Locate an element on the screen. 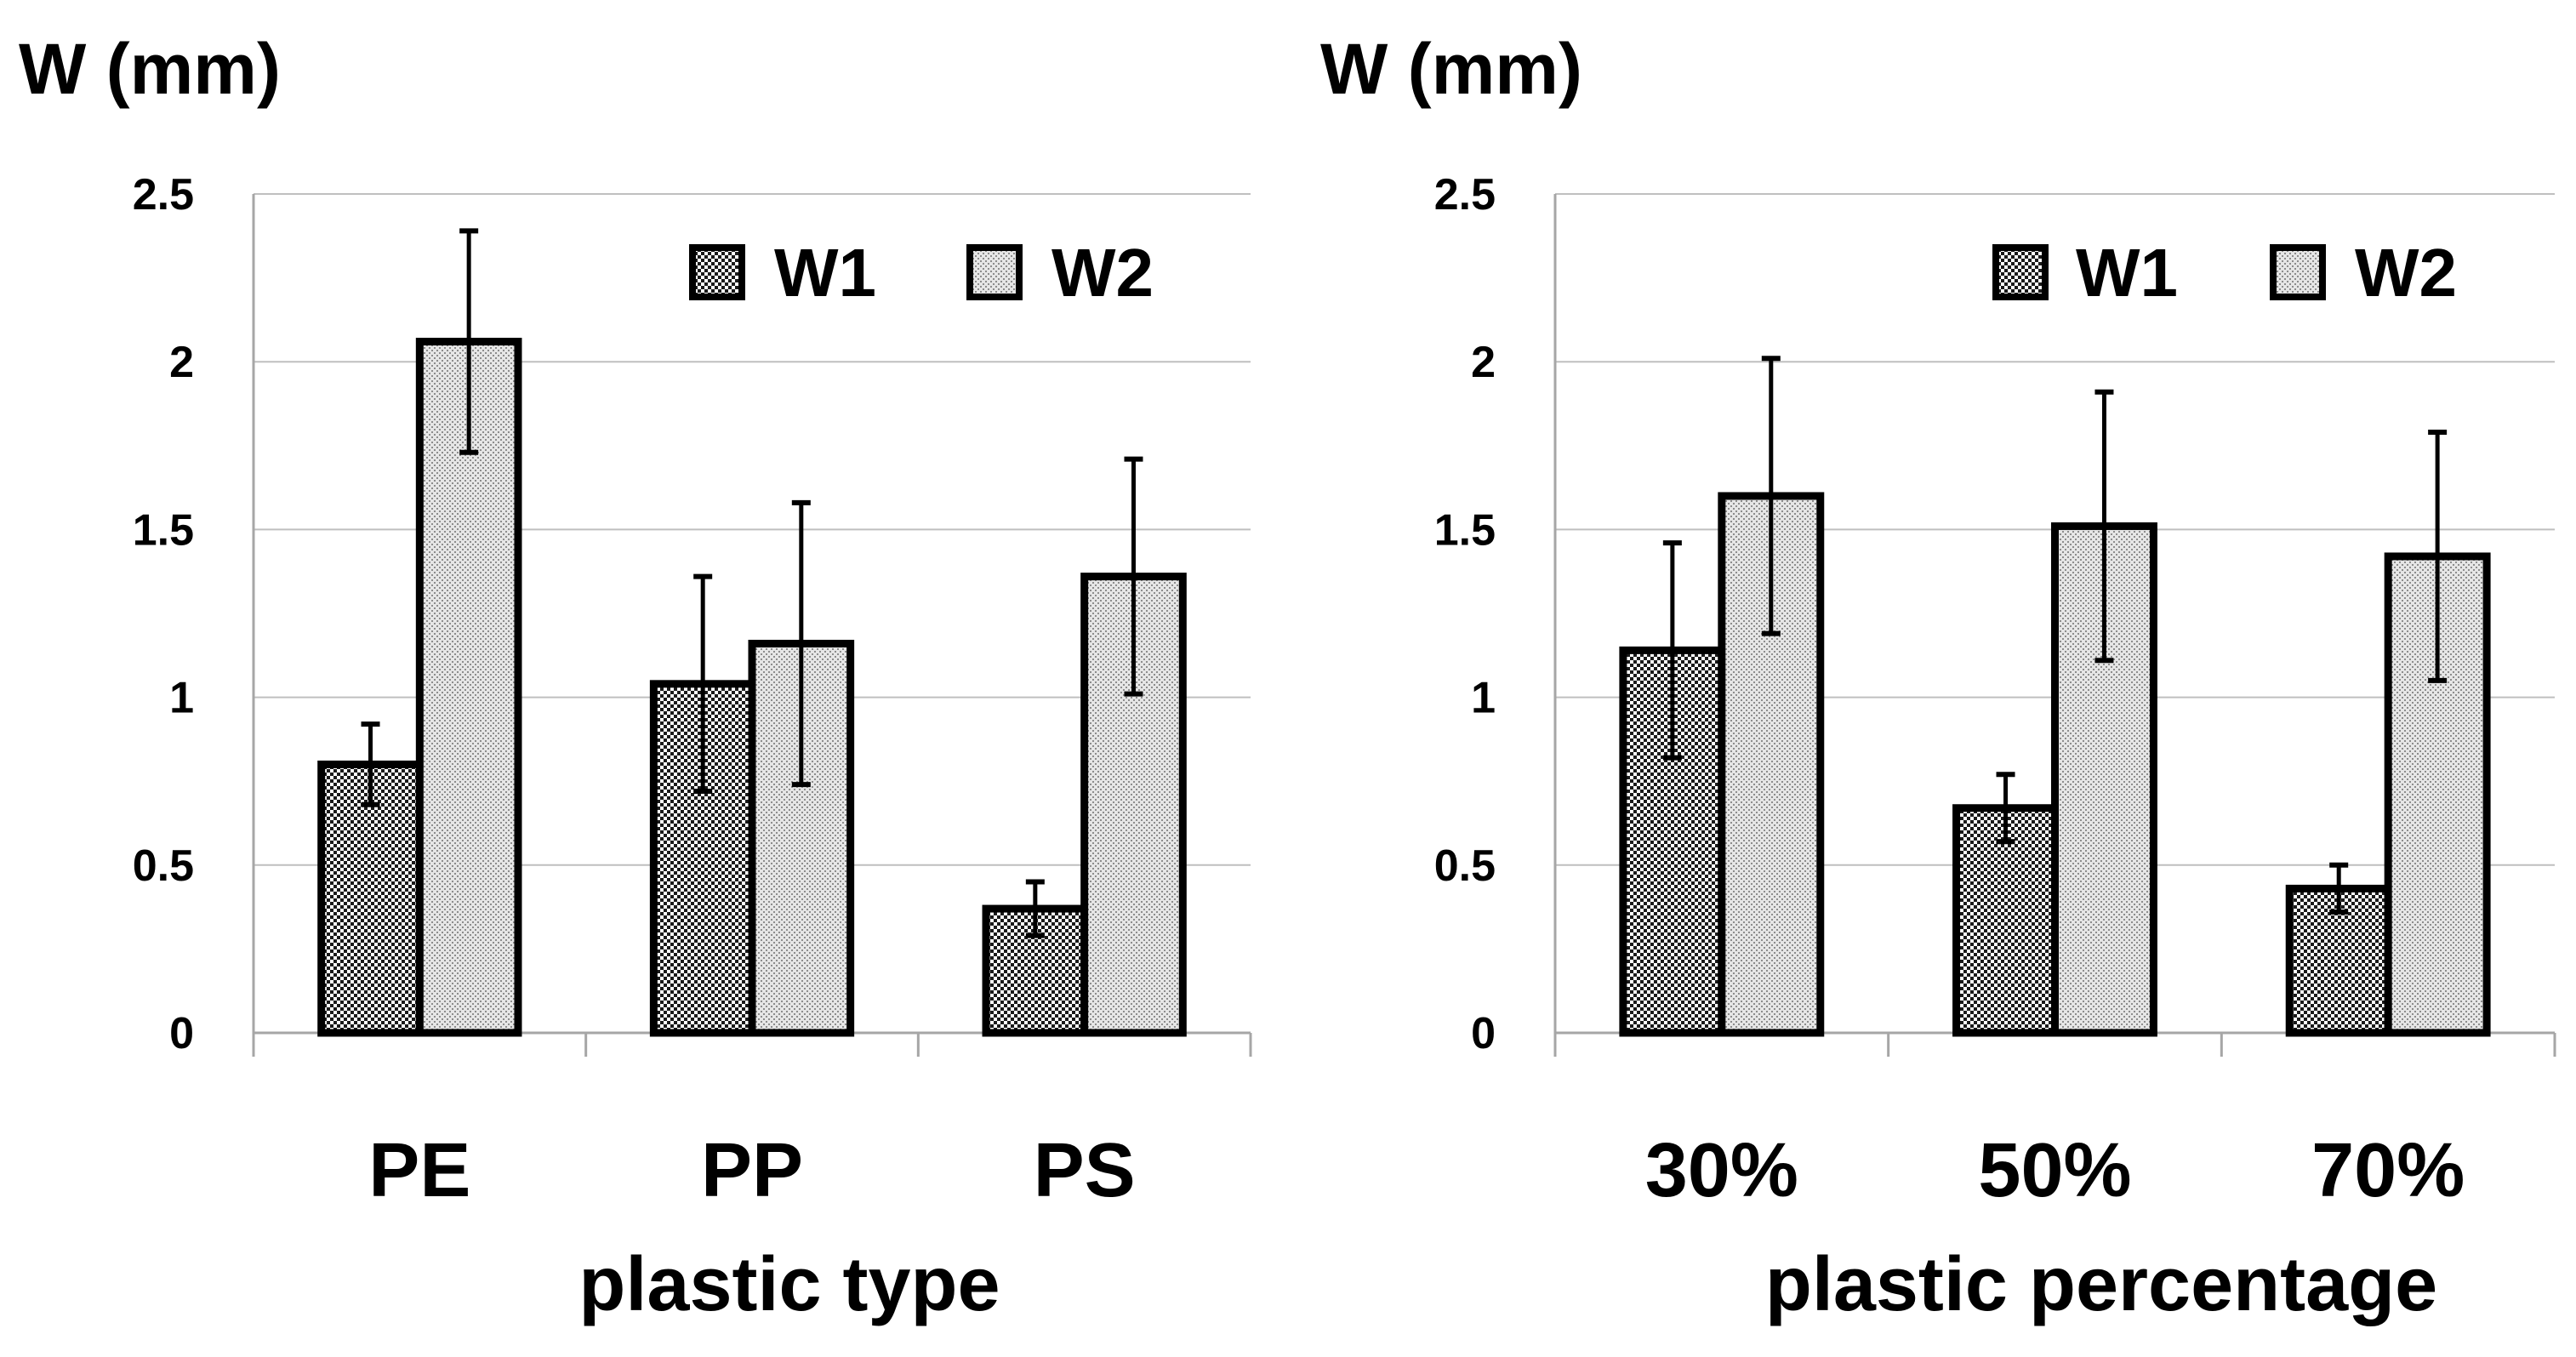 This screenshot has height=1357, width=2576. bar-w1-50pct is located at coordinates (2006, 920).